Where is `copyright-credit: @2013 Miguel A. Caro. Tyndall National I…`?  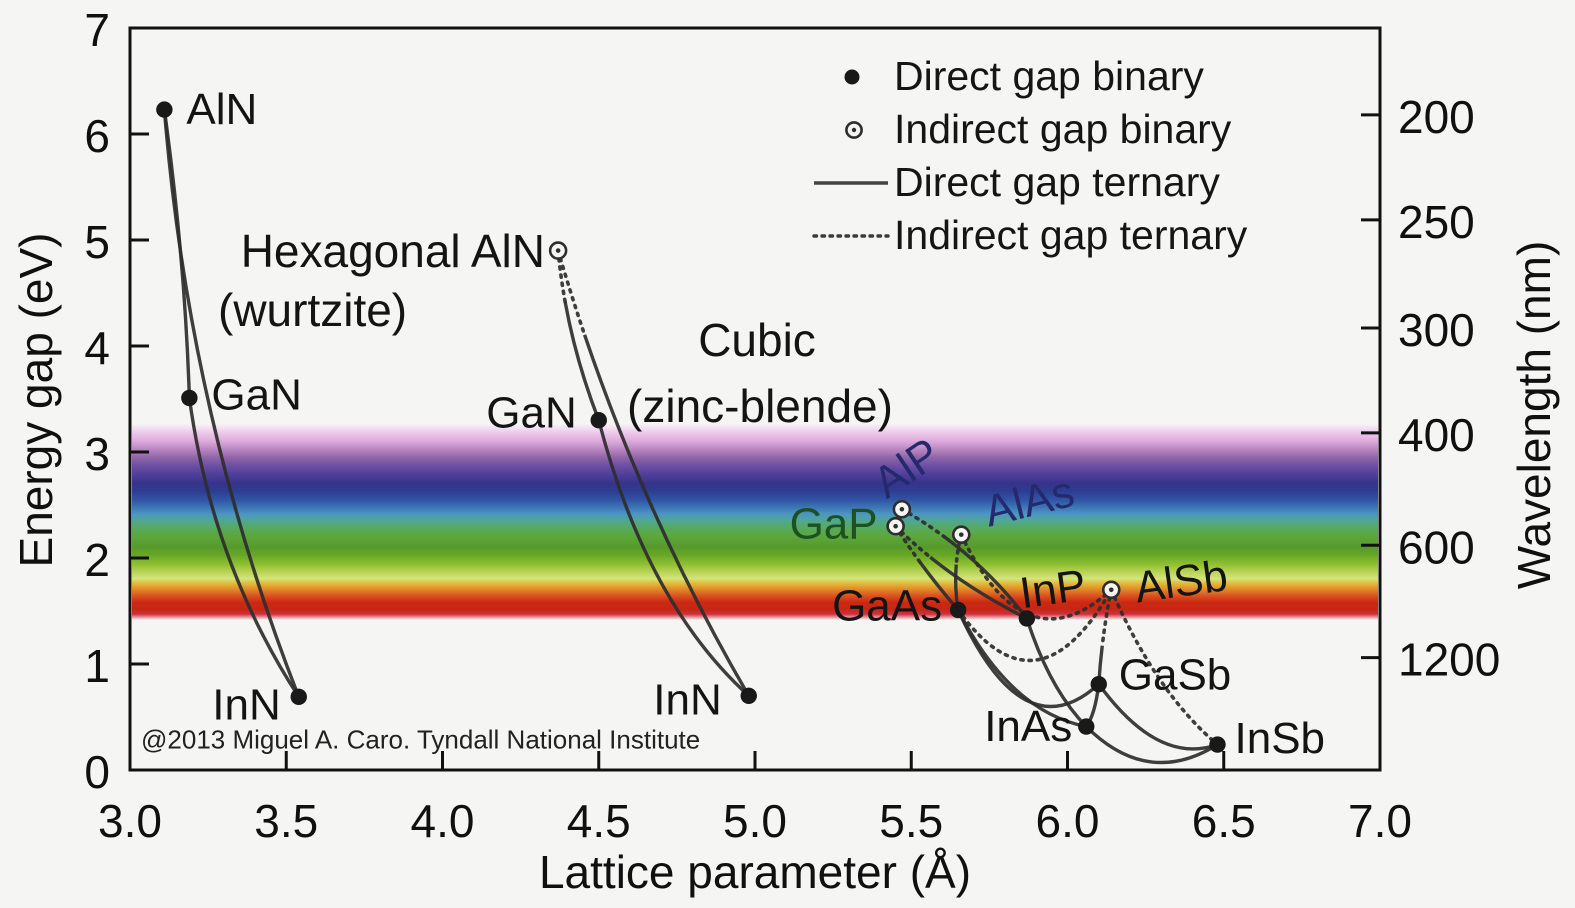
copyright-credit: @2013 Miguel A. Caro. Tyndall National I… is located at coordinates (421, 739).